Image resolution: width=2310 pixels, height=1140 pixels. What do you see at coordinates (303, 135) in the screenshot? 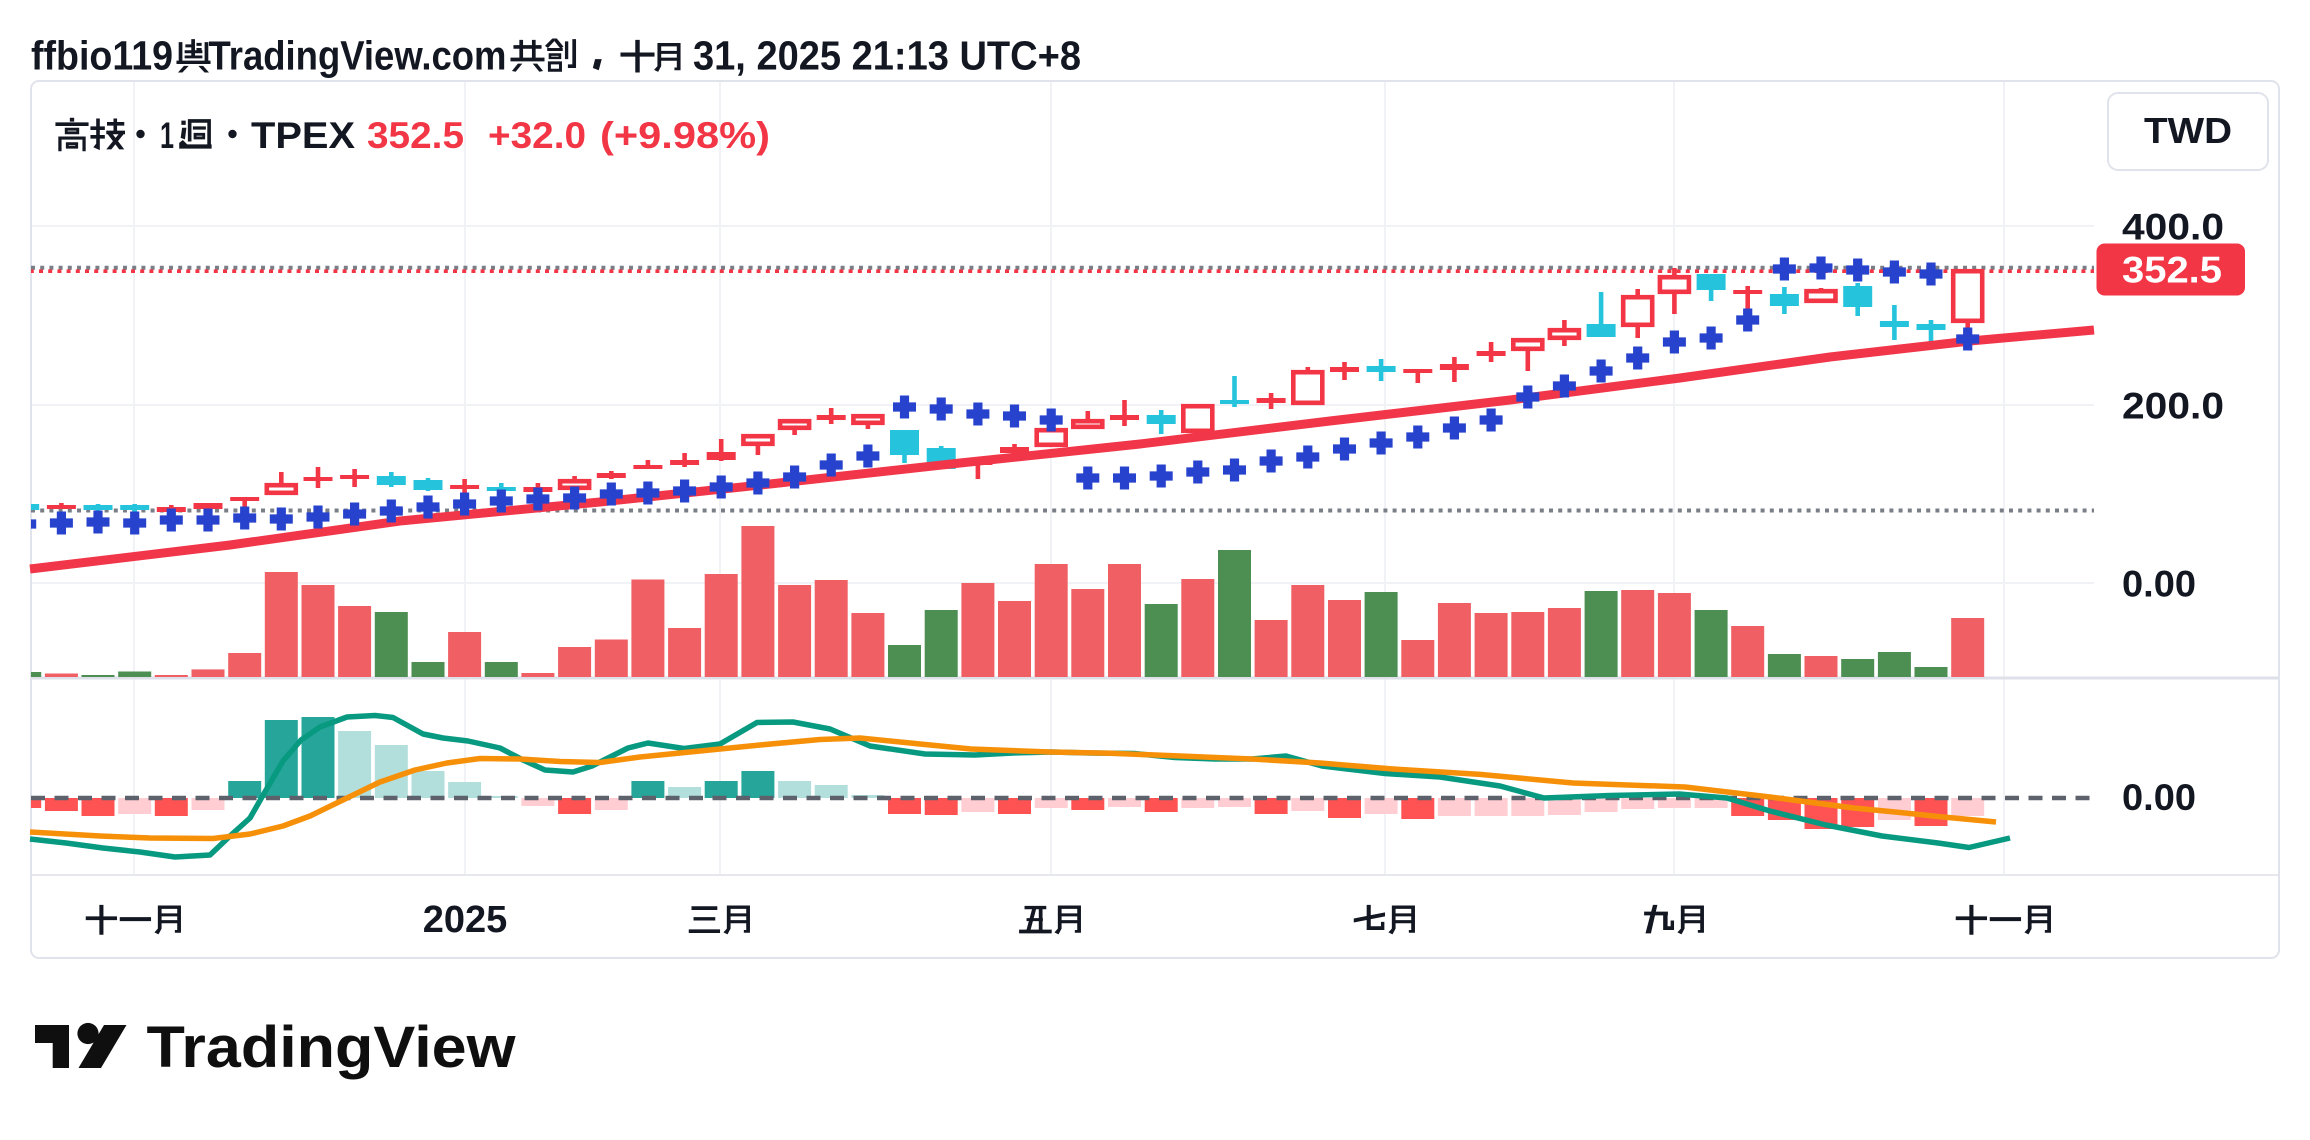
I see `svg-text: TPEX` at bounding box center [303, 135].